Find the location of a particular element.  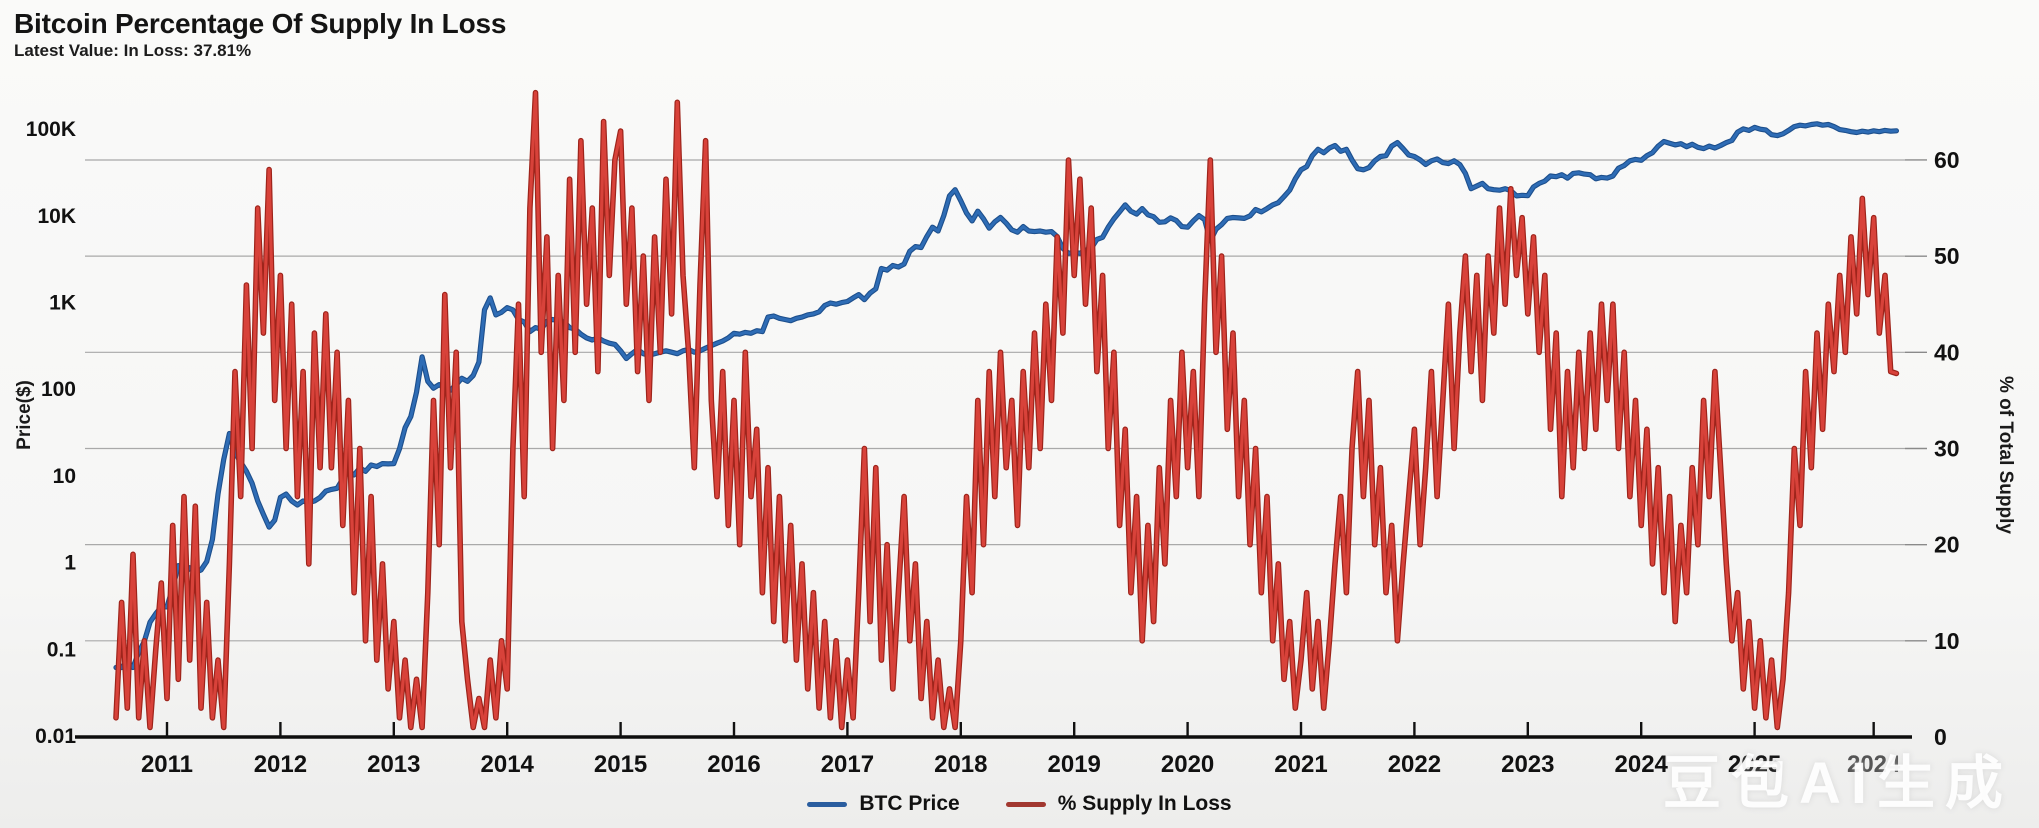

x-axis-tick-label: 2020 is located at coordinates (1187, 764).